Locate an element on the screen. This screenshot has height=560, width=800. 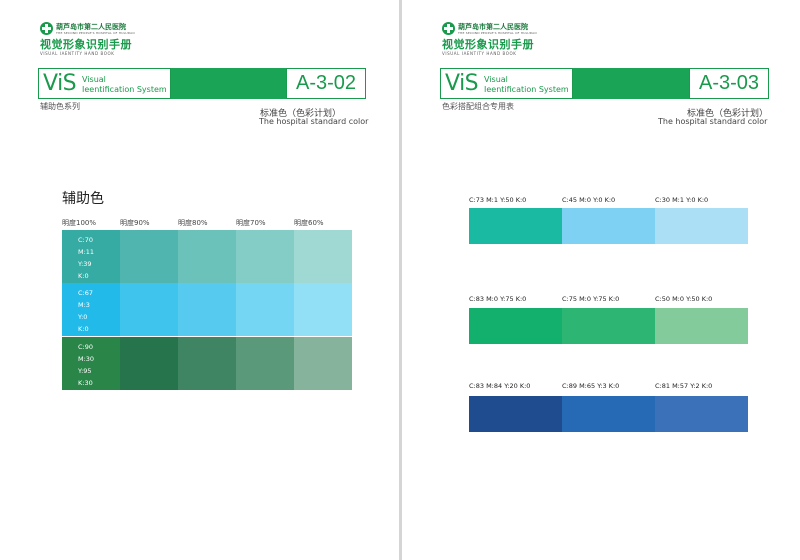
page-code: A-3-03 is located at coordinates (729, 83).